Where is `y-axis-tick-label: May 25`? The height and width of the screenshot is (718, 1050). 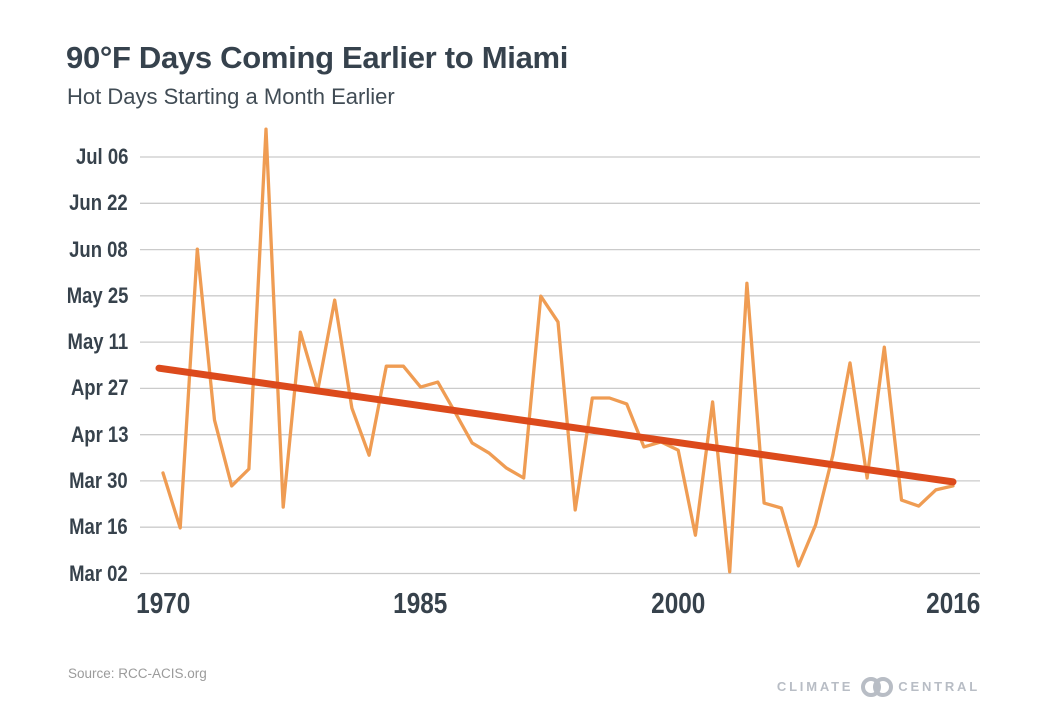
y-axis-tick-label: May 25 is located at coordinates (97, 295).